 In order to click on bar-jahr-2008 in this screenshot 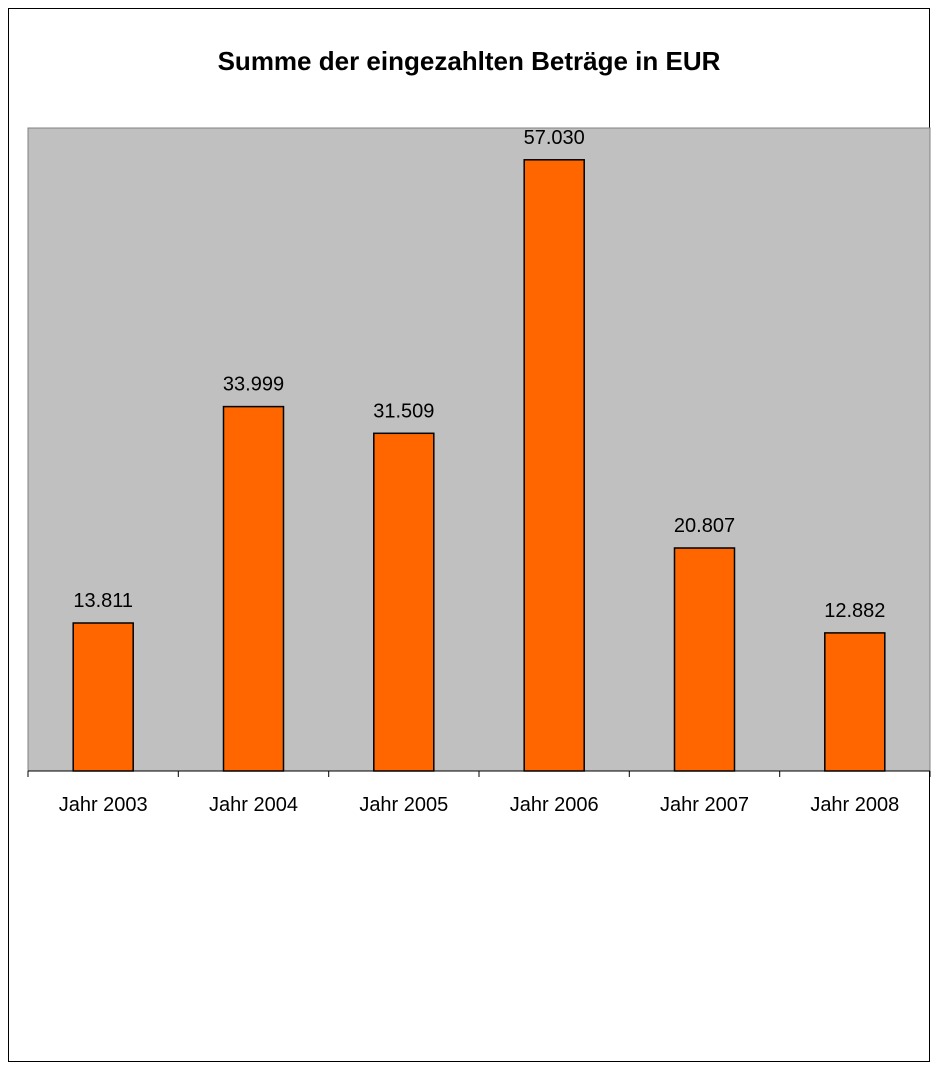, I will do `click(855, 702)`.